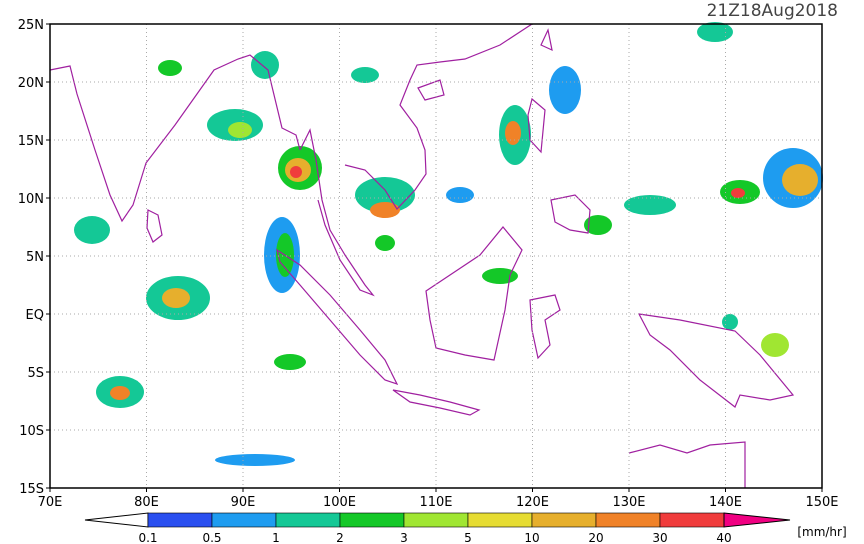  Describe the element at coordinates (821, 502) in the screenshot. I see `lon-label: 150E` at that location.